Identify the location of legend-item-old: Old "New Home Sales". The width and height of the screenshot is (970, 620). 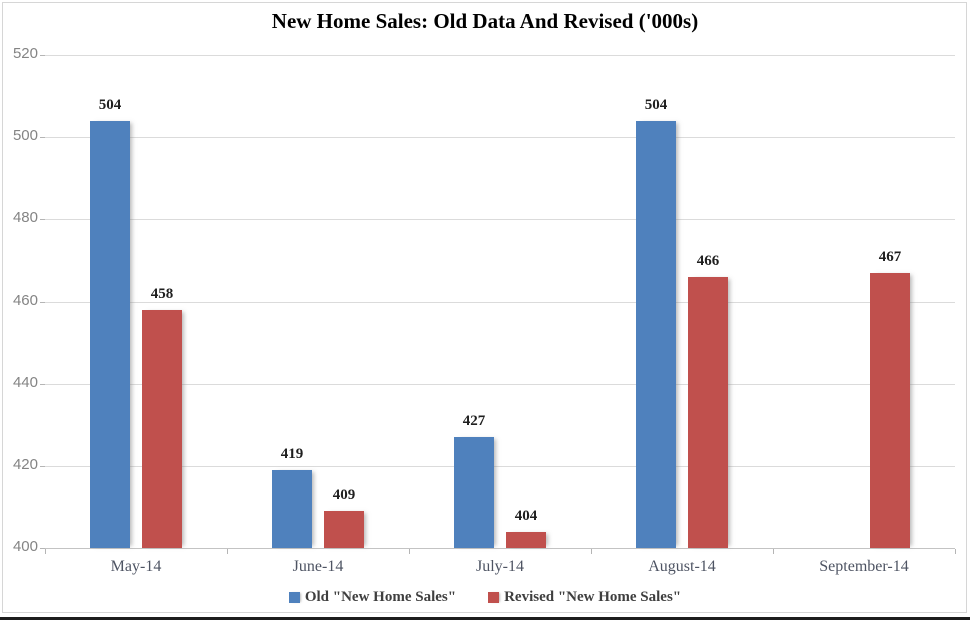
(372, 597).